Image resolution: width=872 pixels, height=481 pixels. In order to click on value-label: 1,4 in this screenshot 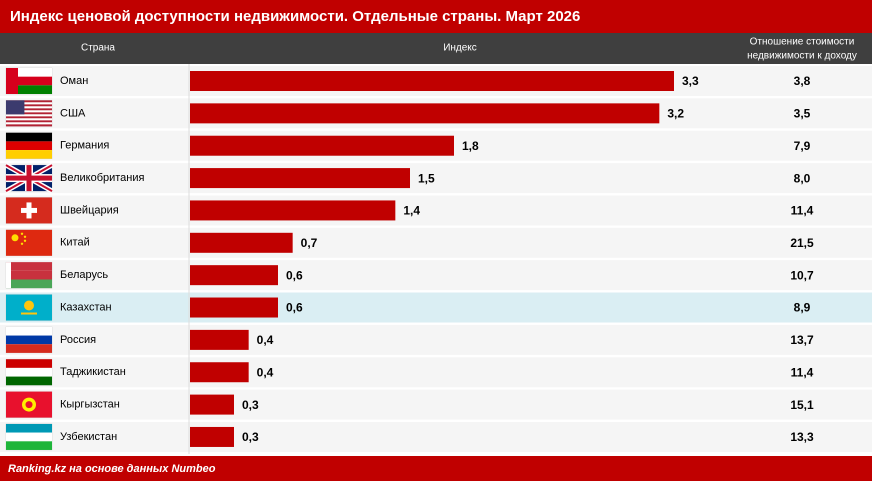, I will do `click(411, 211)`.